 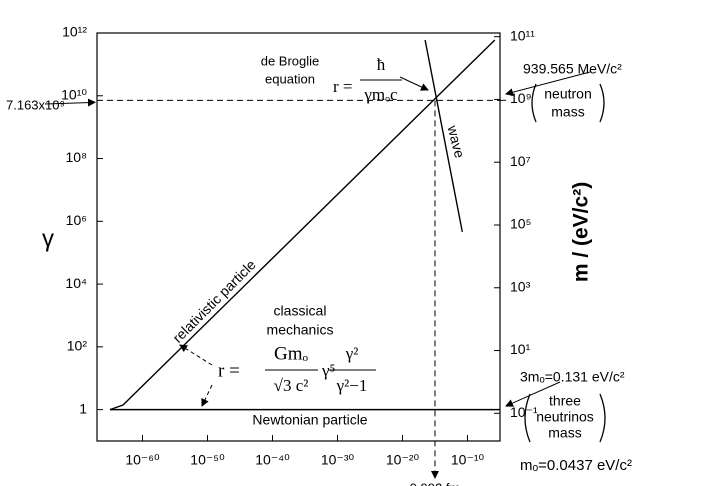 What do you see at coordinates (291, 353) in the screenshot?
I see `annotation: Gmₒ` at bounding box center [291, 353].